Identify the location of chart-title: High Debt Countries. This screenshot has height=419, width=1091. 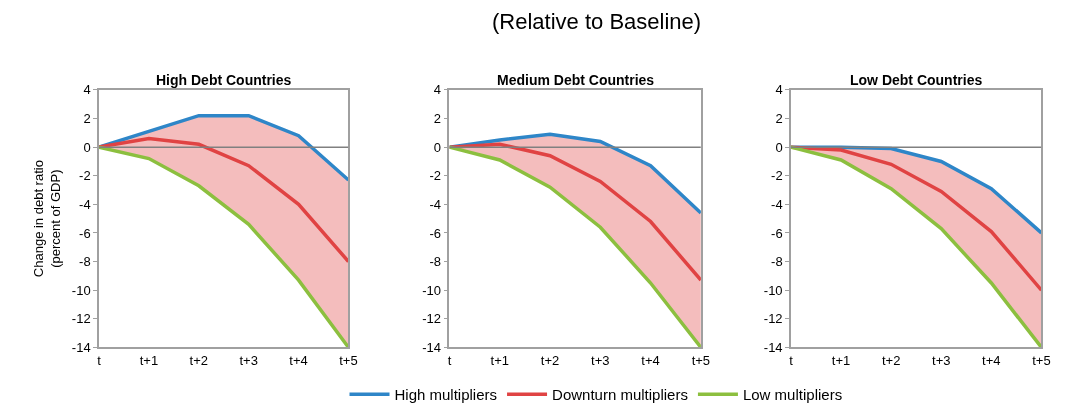
(224, 80).